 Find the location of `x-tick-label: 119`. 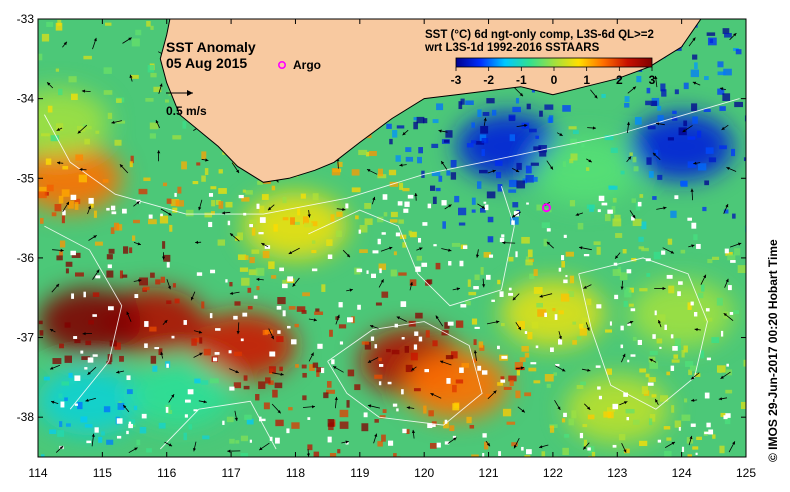

x-tick-label: 119 is located at coordinates (359, 473).